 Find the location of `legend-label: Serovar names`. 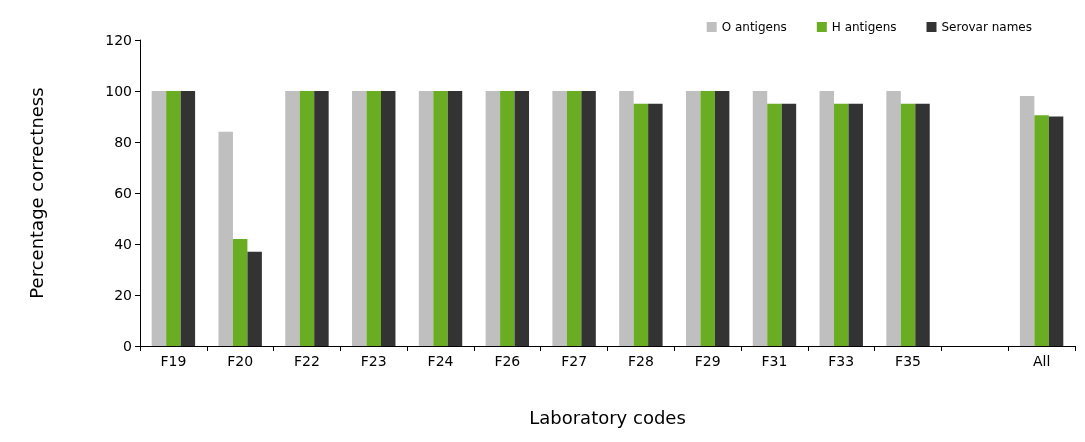

legend-label: Serovar names is located at coordinates (986, 27).